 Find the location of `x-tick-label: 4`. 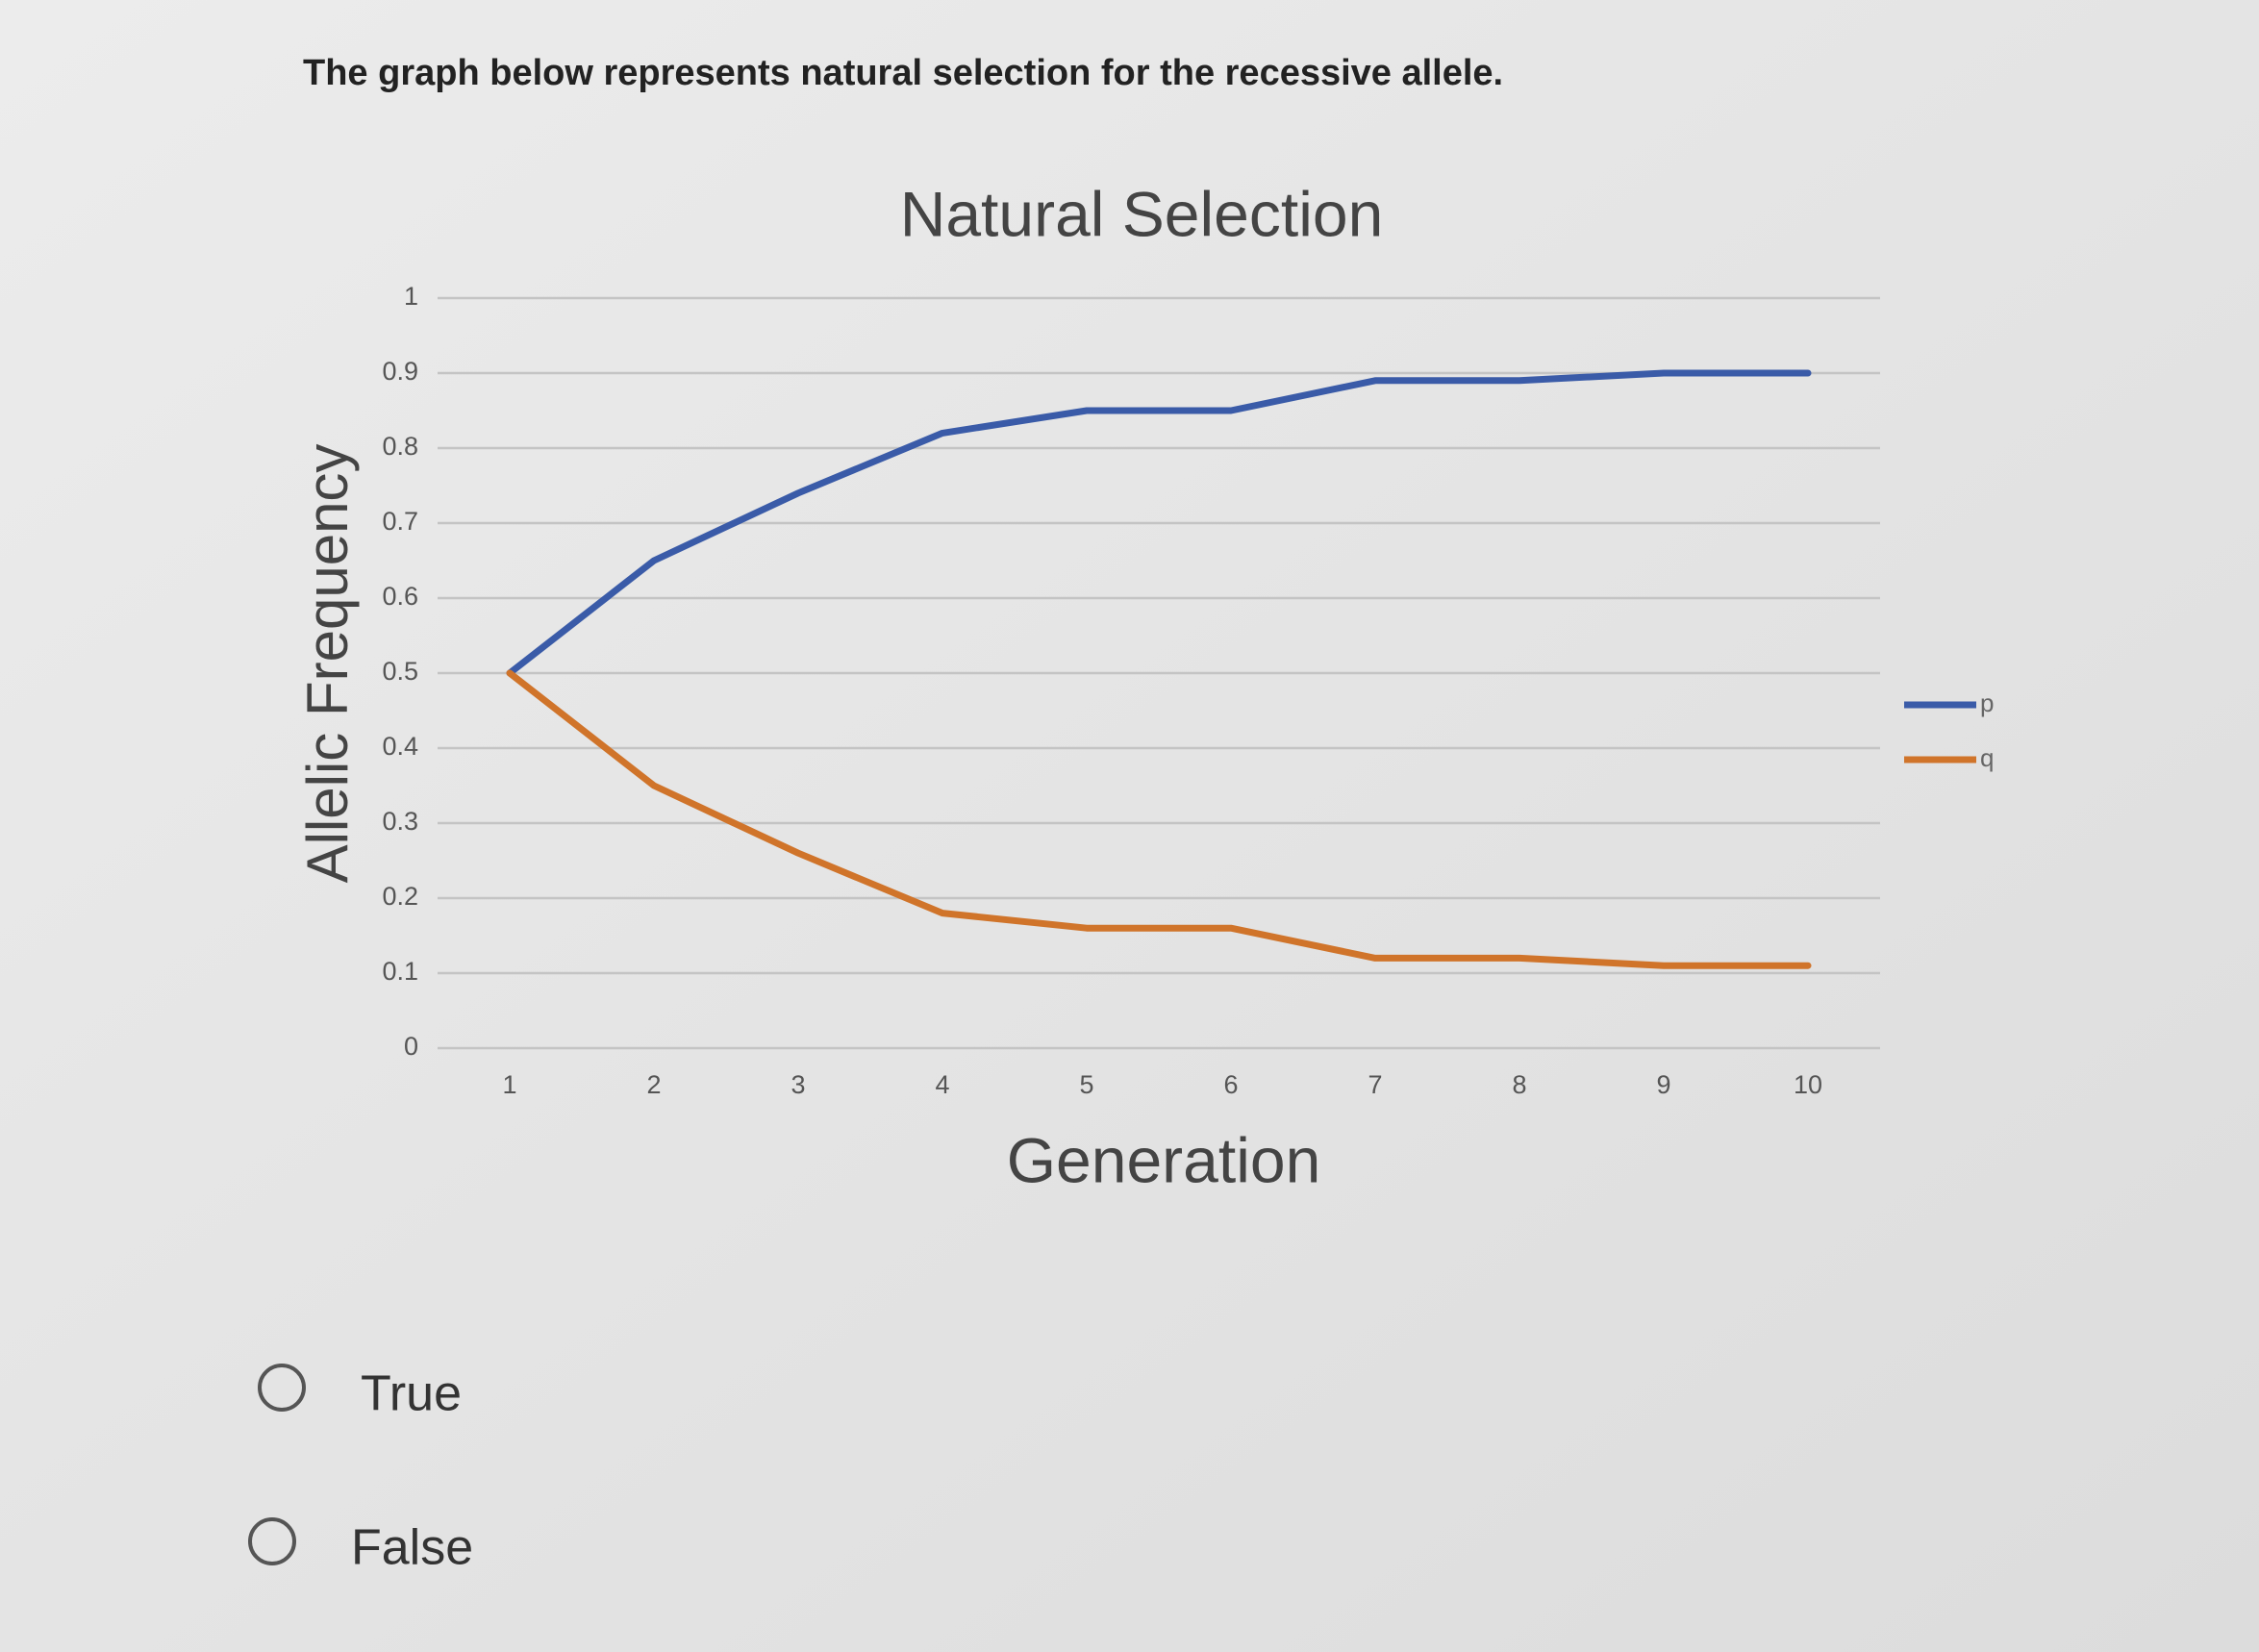

x-tick-label: 4 is located at coordinates (942, 1084).